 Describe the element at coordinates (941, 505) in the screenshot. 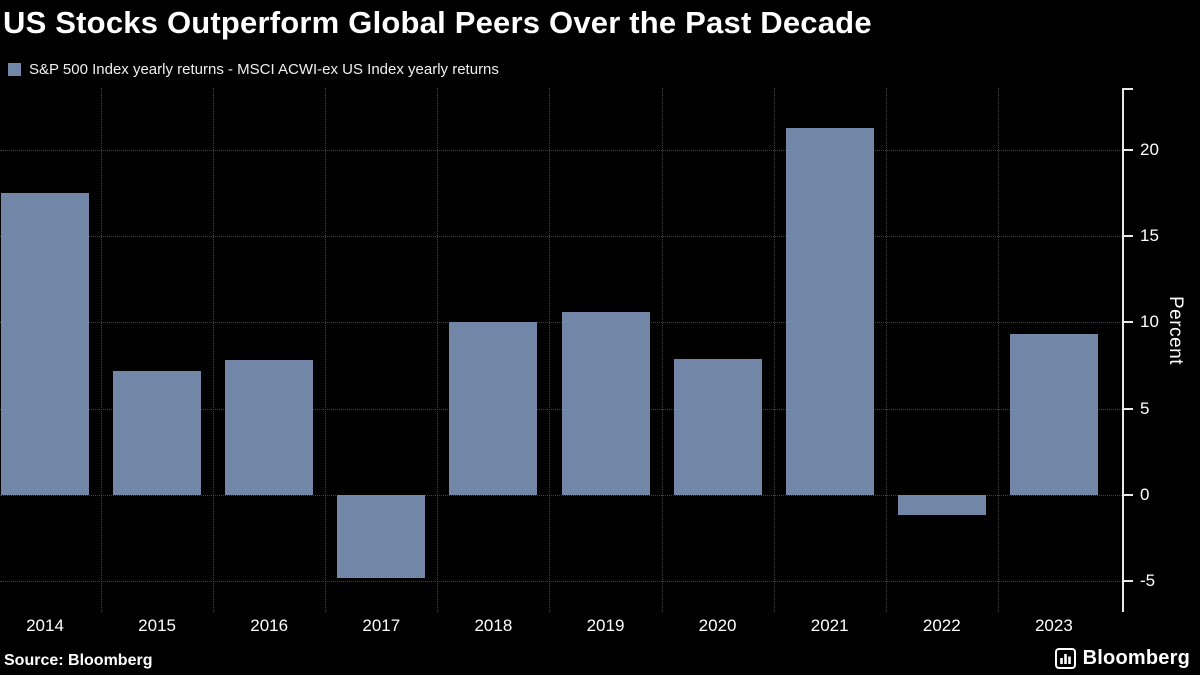

I see `bar-2022` at that location.